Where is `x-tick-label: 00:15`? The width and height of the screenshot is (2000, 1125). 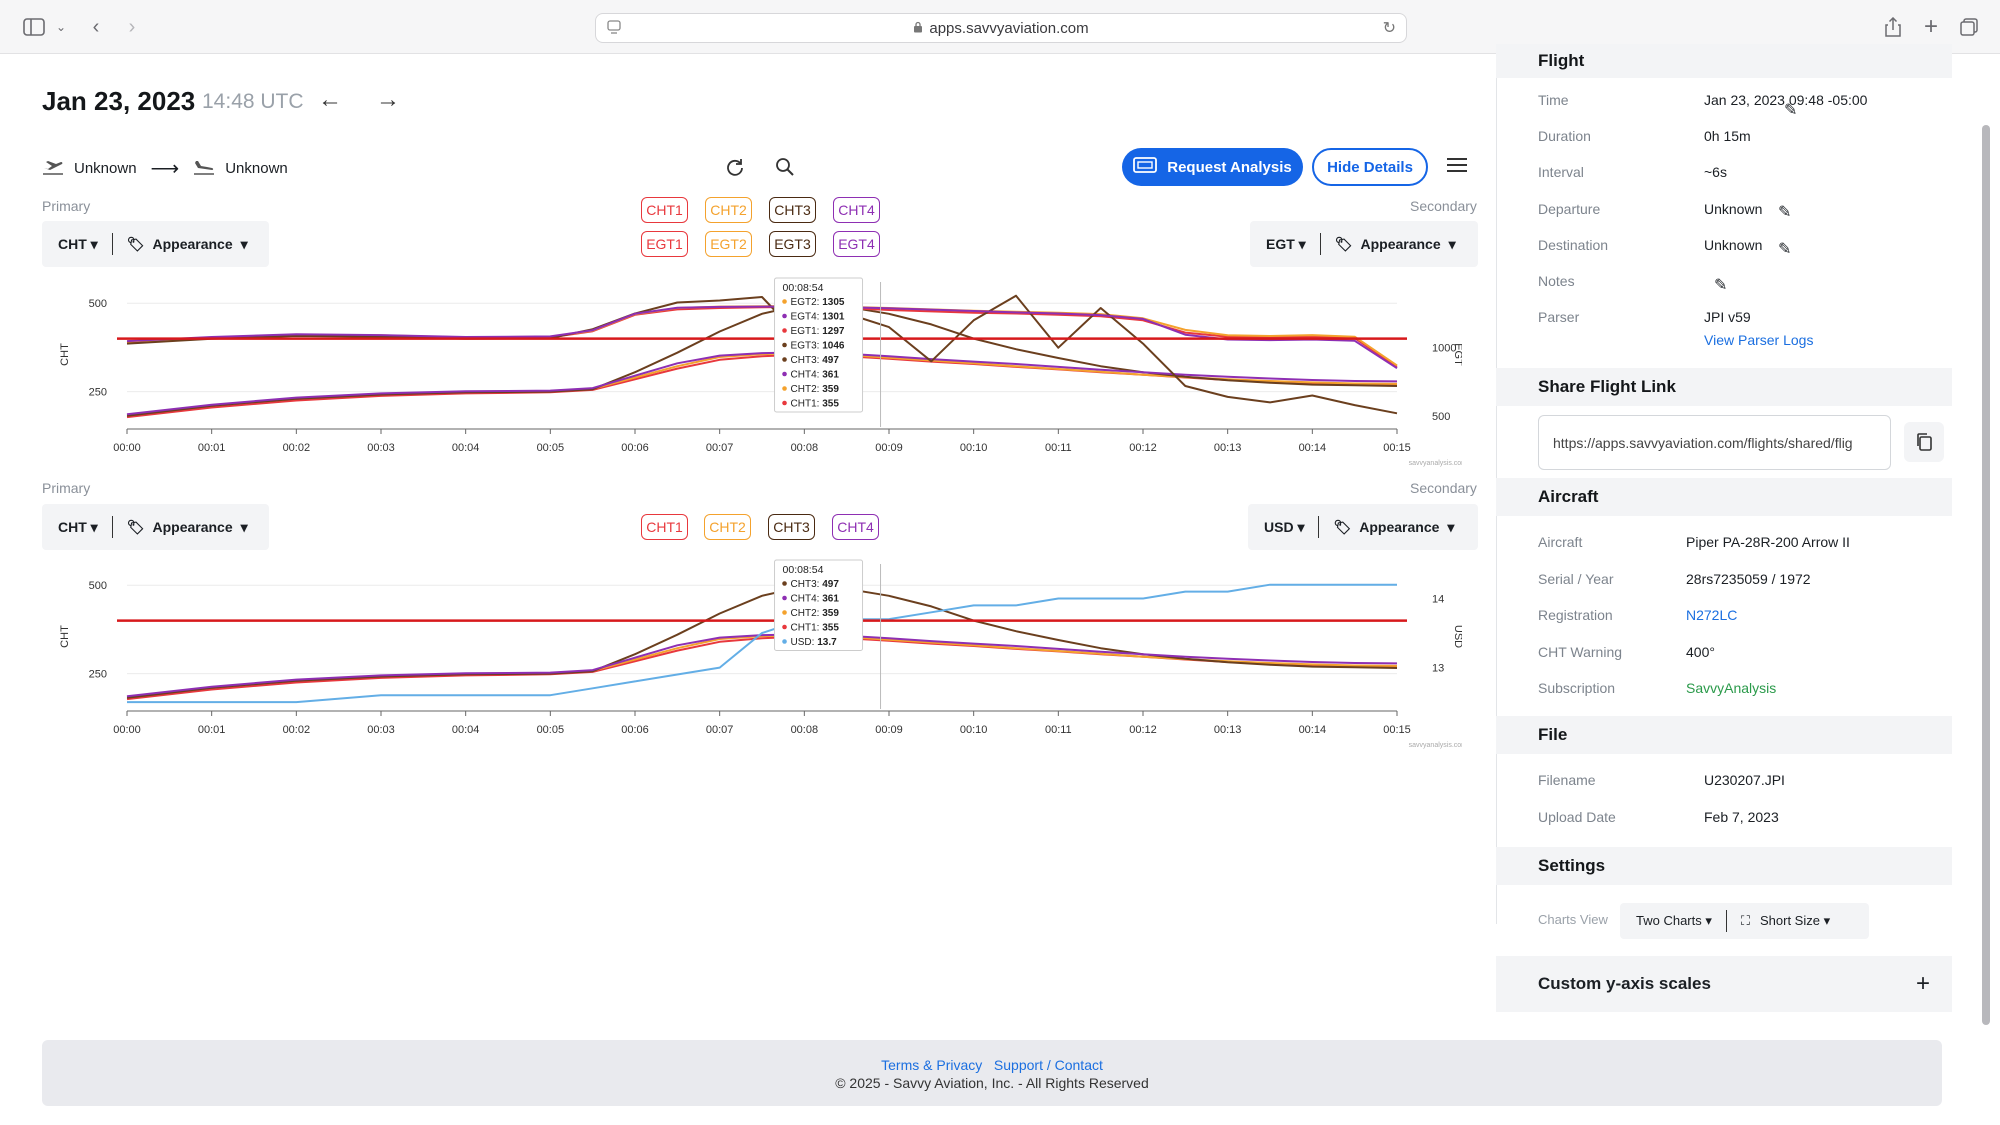
x-tick-label: 00:15 is located at coordinates (1397, 730).